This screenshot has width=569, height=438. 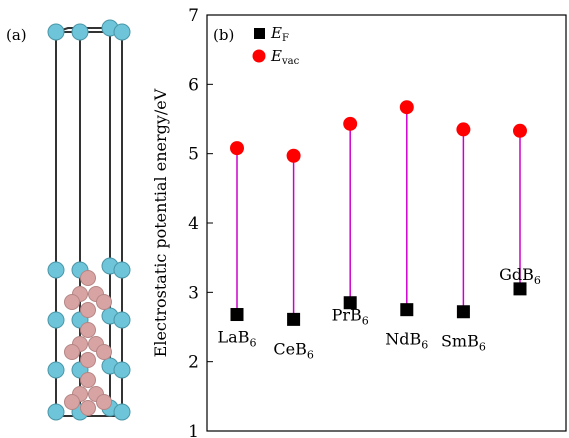 What do you see at coordinates (463, 343) in the screenshot?
I see `category-label: SmB6` at bounding box center [463, 343].